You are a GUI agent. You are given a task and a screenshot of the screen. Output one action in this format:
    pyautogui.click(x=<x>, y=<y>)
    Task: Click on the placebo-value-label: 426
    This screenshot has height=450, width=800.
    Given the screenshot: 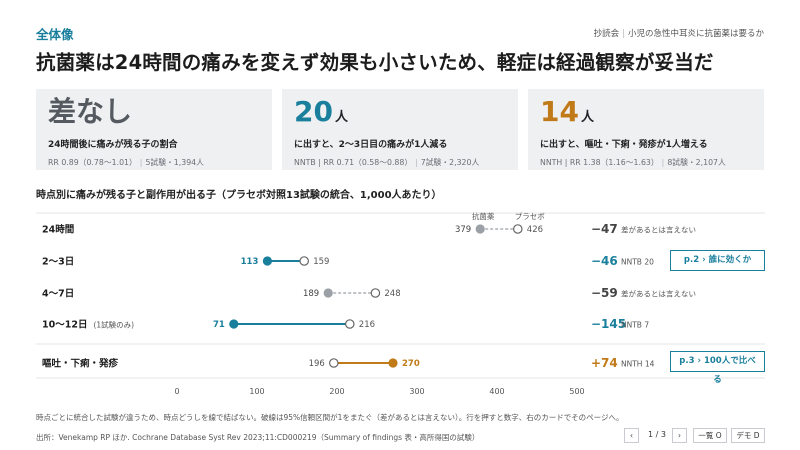 What is the action you would take?
    pyautogui.click(x=535, y=230)
    